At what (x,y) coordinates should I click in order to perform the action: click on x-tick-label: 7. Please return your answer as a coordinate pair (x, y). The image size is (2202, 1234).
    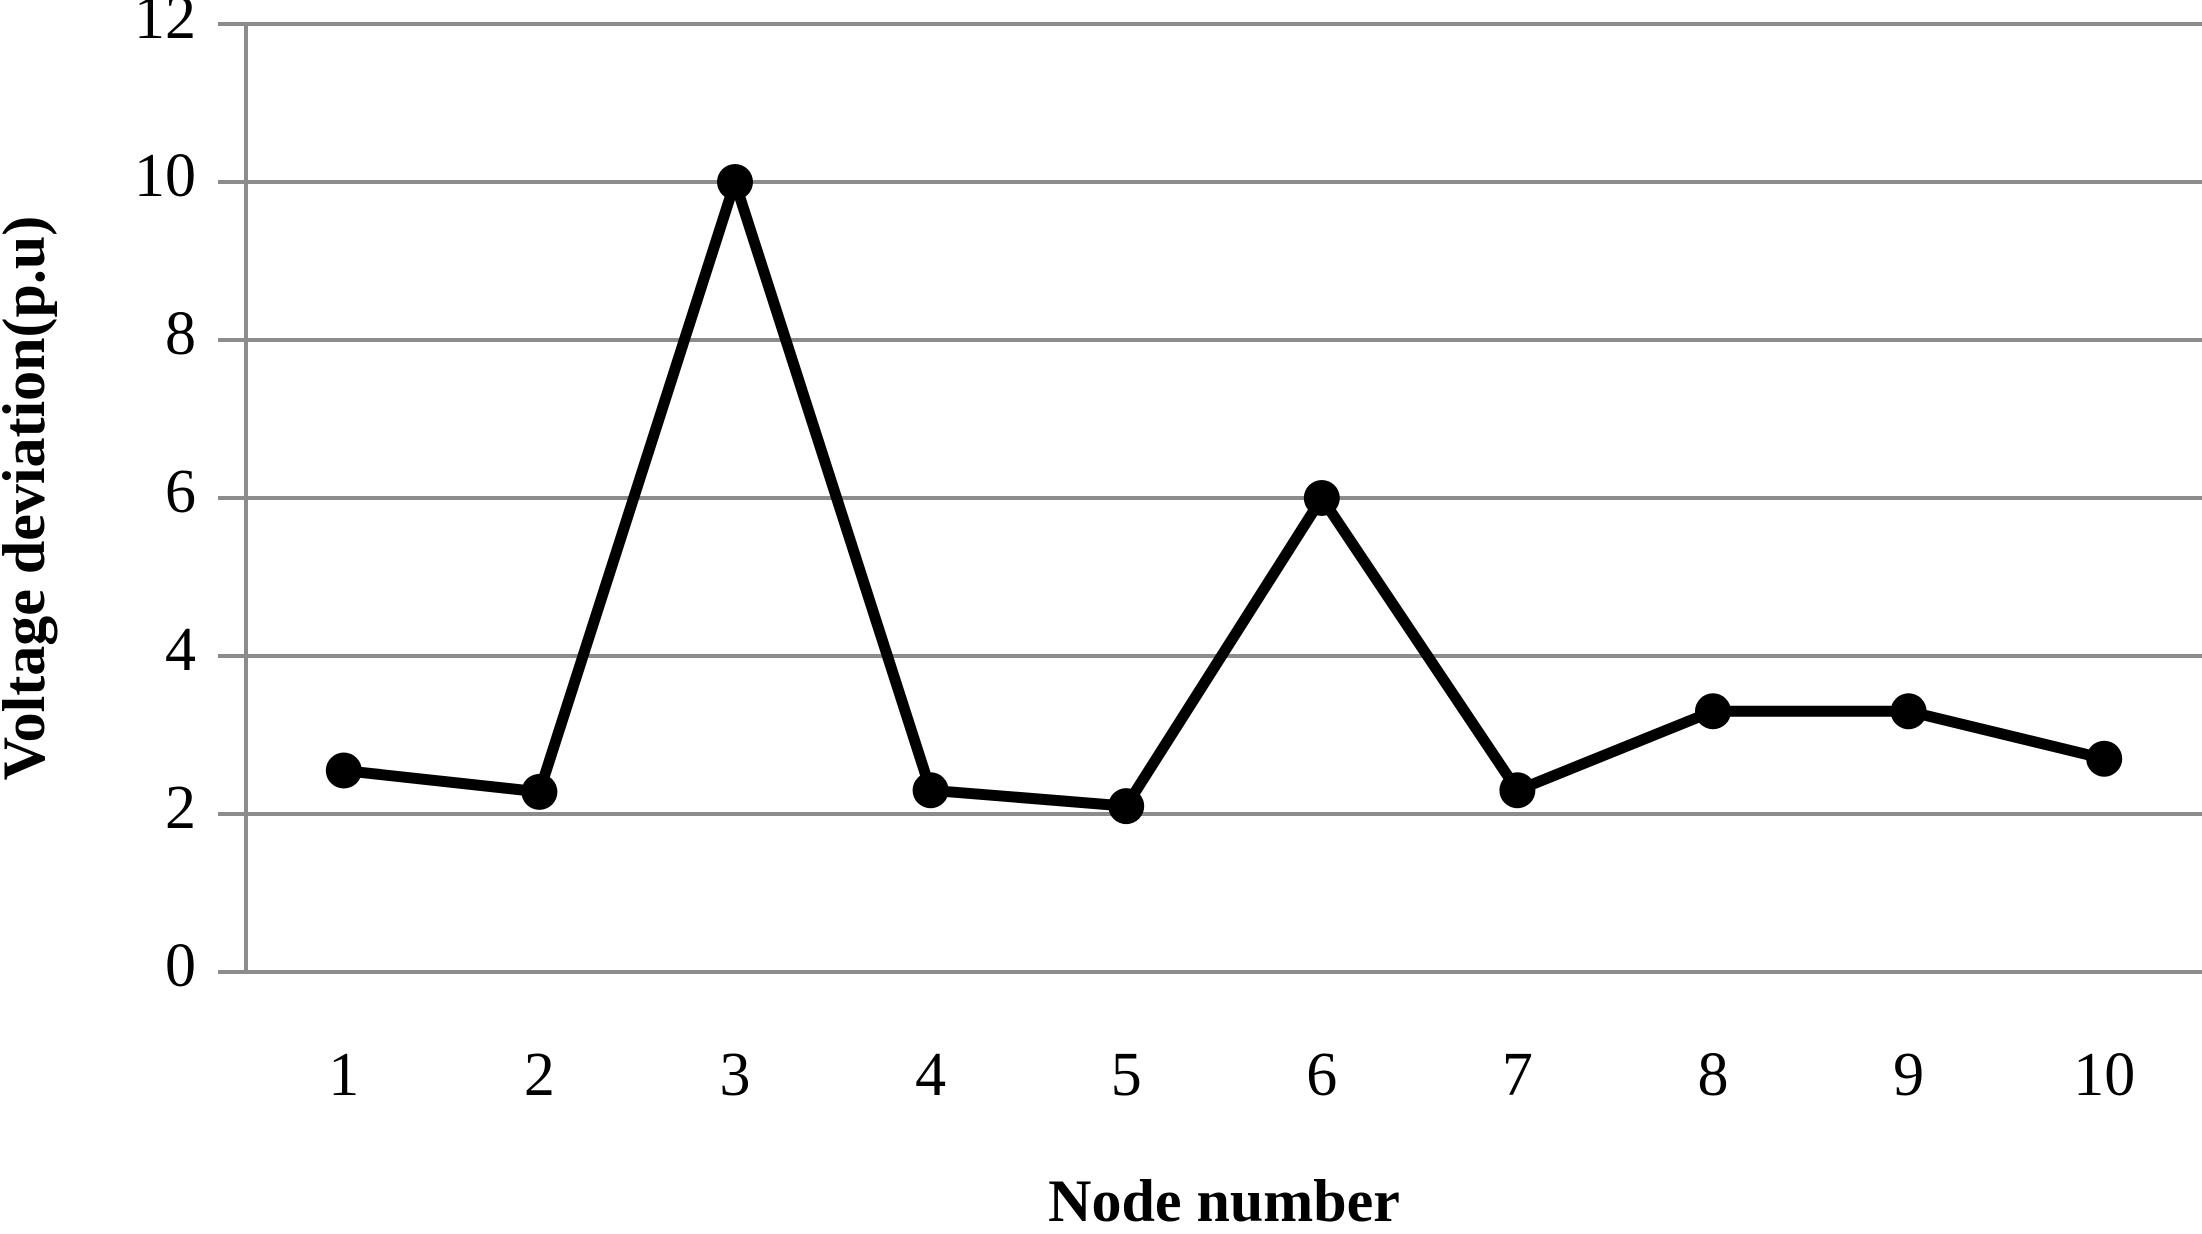
    Looking at the image, I should click on (1517, 1075).